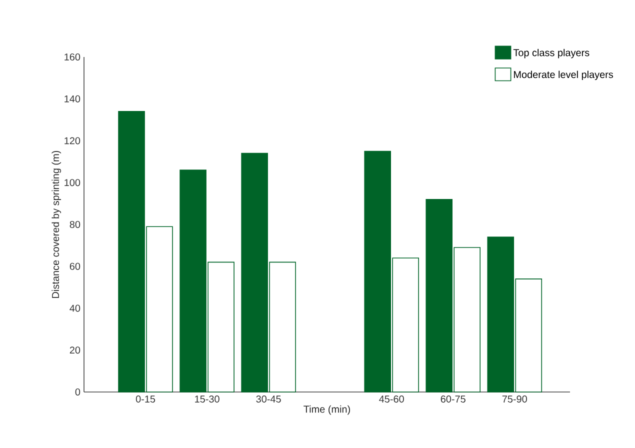 The height and width of the screenshot is (448, 635). I want to click on y-tick-label: 0, so click(77, 392).